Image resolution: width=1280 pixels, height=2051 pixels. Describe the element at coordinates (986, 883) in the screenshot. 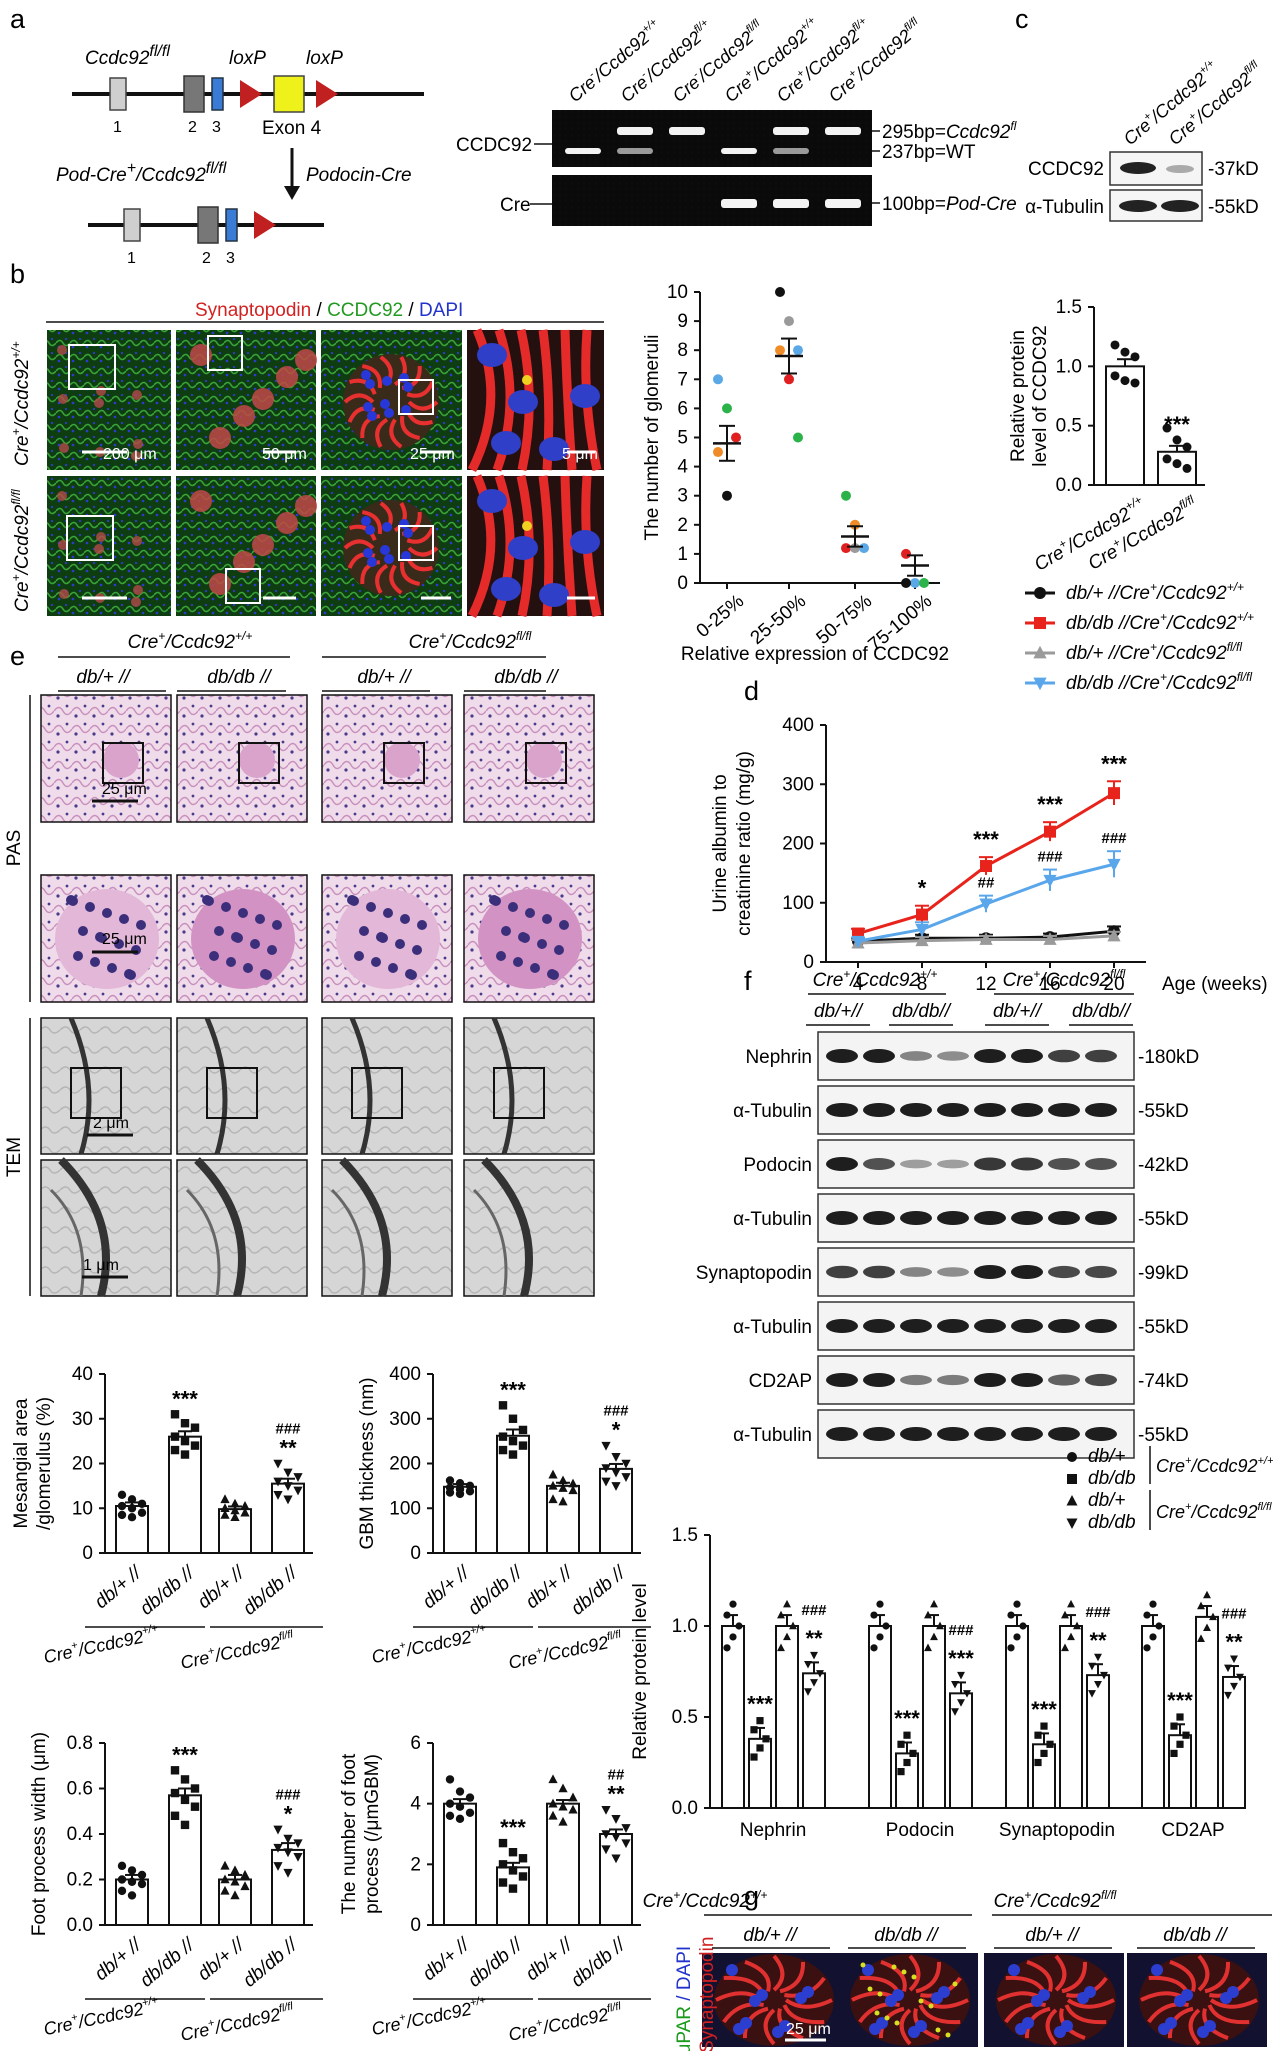

I see `significance-mark: ##` at that location.